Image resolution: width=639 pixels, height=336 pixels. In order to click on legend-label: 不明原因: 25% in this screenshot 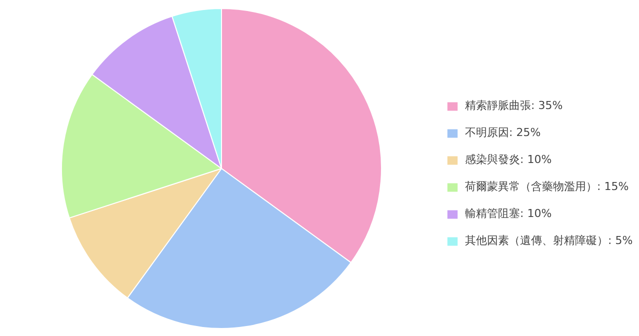, I will do `click(503, 132)`.